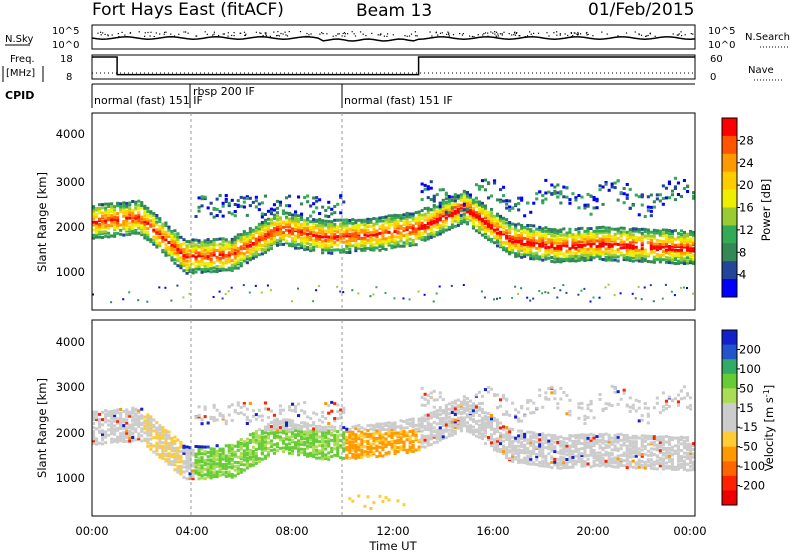  What do you see at coordinates (224, 91) in the screenshot?
I see `cpid-segment-2: rbsp 200 IF` at bounding box center [224, 91].